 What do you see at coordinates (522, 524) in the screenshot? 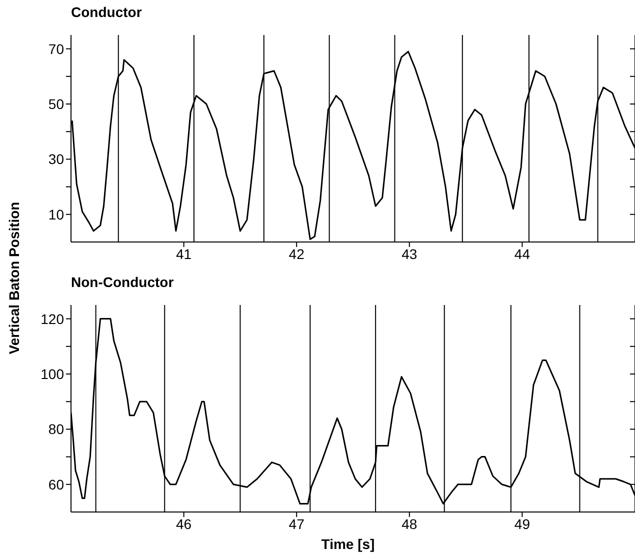
I see `x-tick-label: 49` at bounding box center [522, 524].